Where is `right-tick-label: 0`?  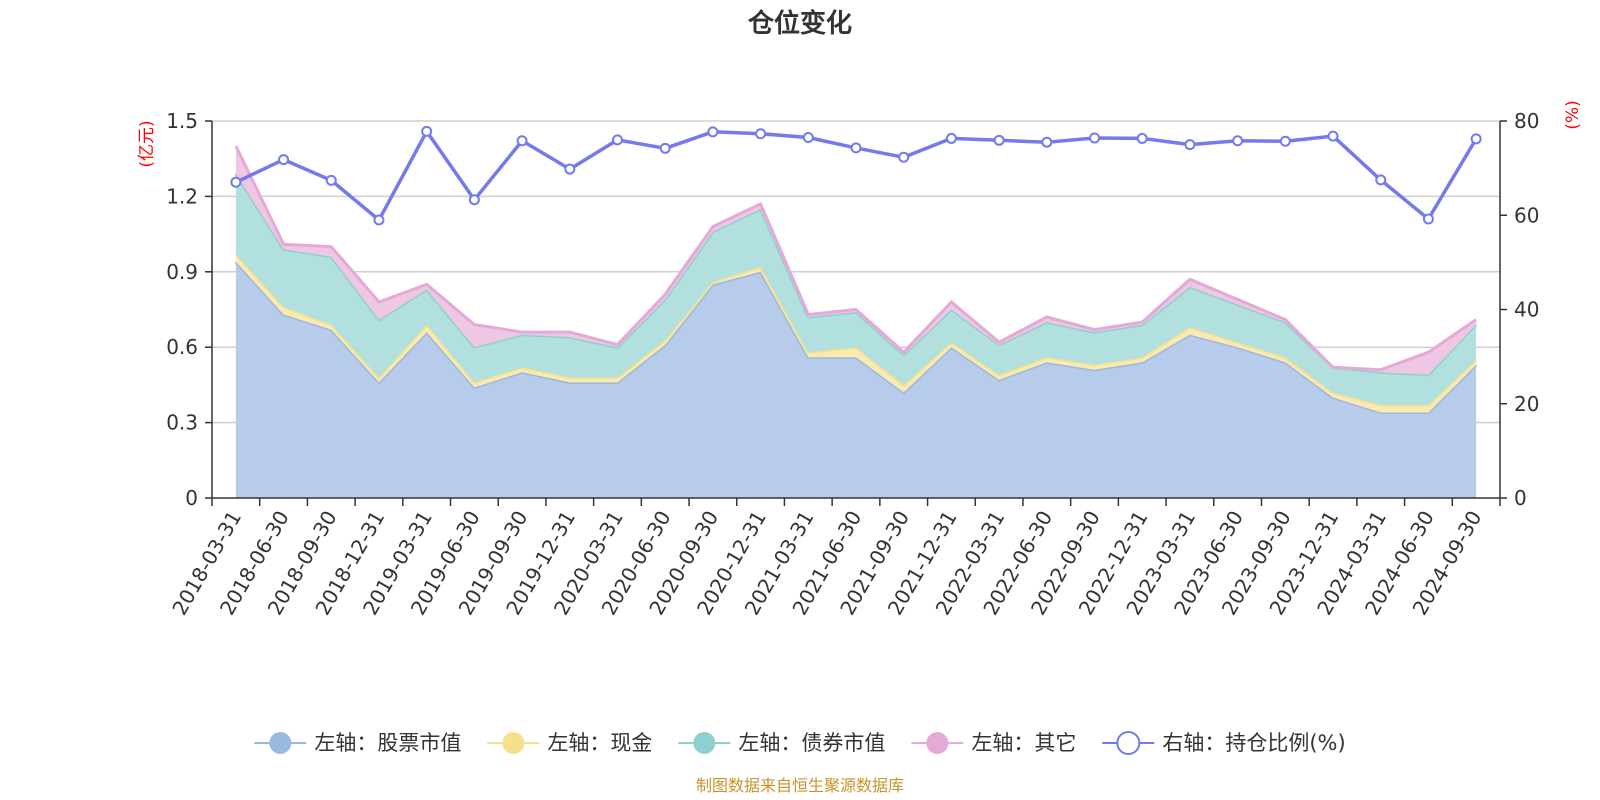 right-tick-label: 0 is located at coordinates (1520, 498).